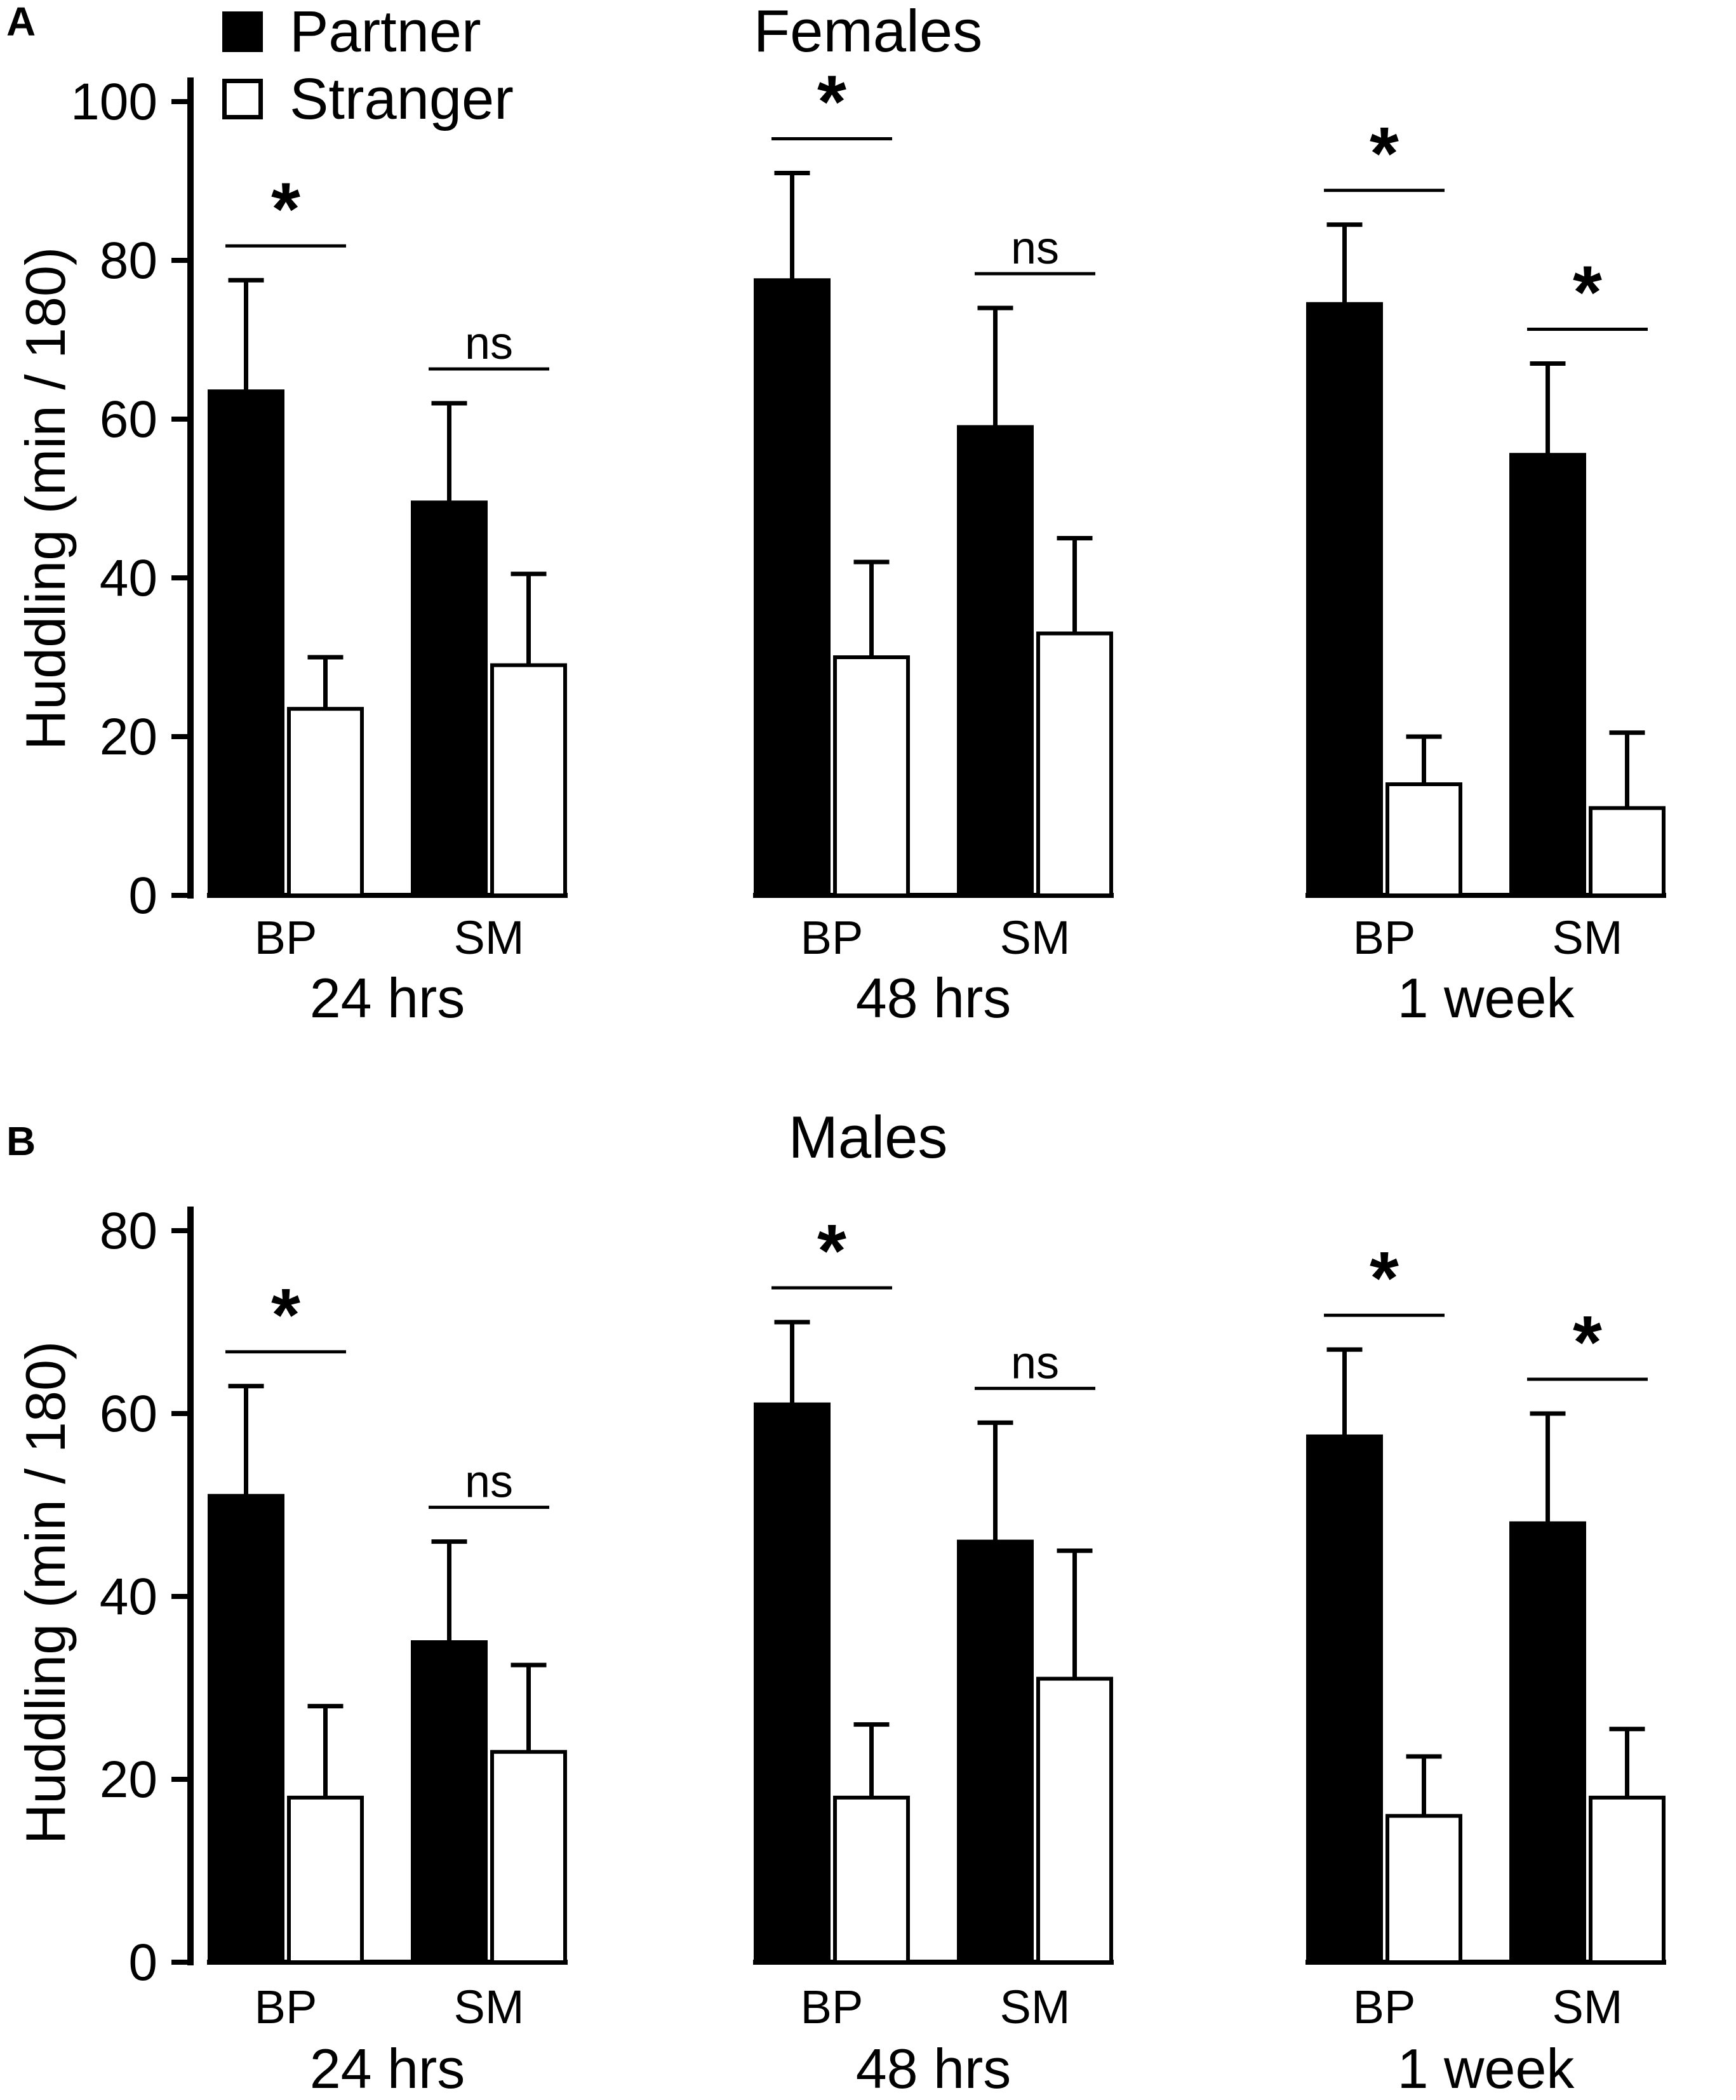  I want to click on legend-item-stranger: Stranger, so click(368, 99).